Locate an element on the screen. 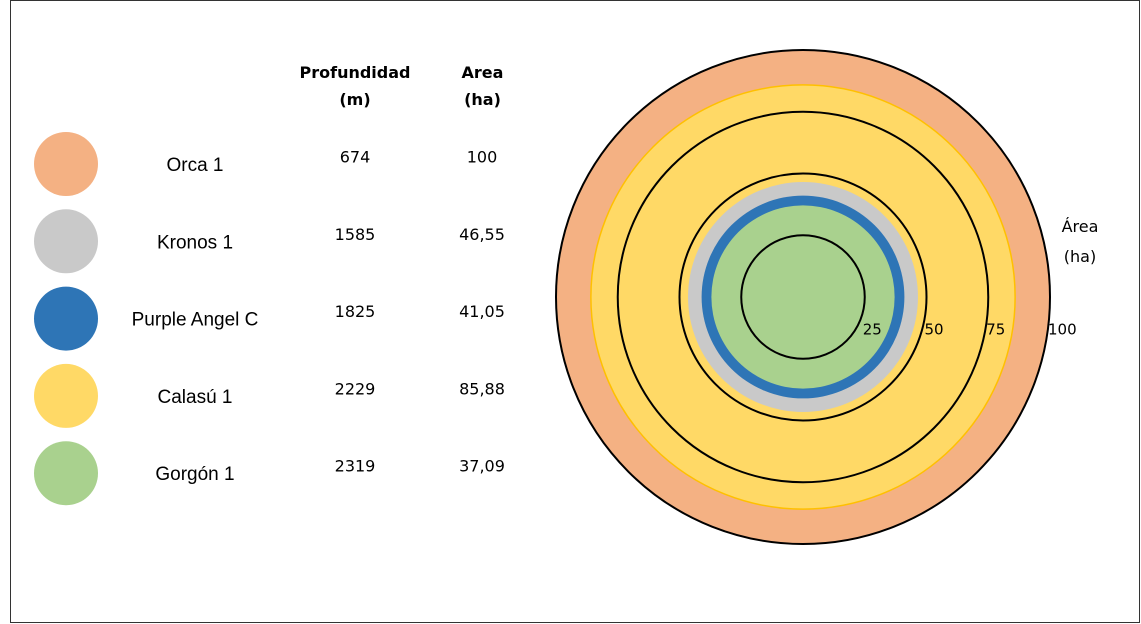 This screenshot has height=624, width=1141. area-value: 46,55 is located at coordinates (482, 234).